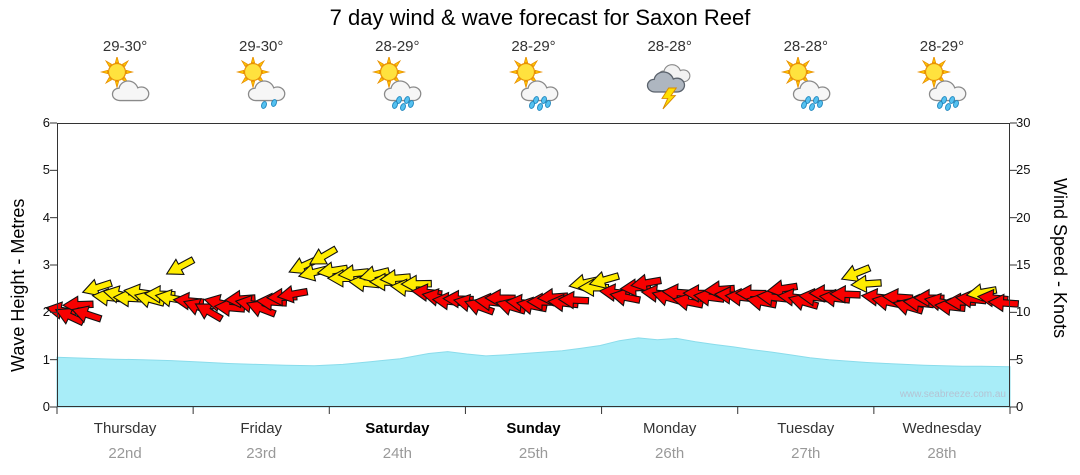  I want to click on left-axis-tick: 1, so click(46, 359).